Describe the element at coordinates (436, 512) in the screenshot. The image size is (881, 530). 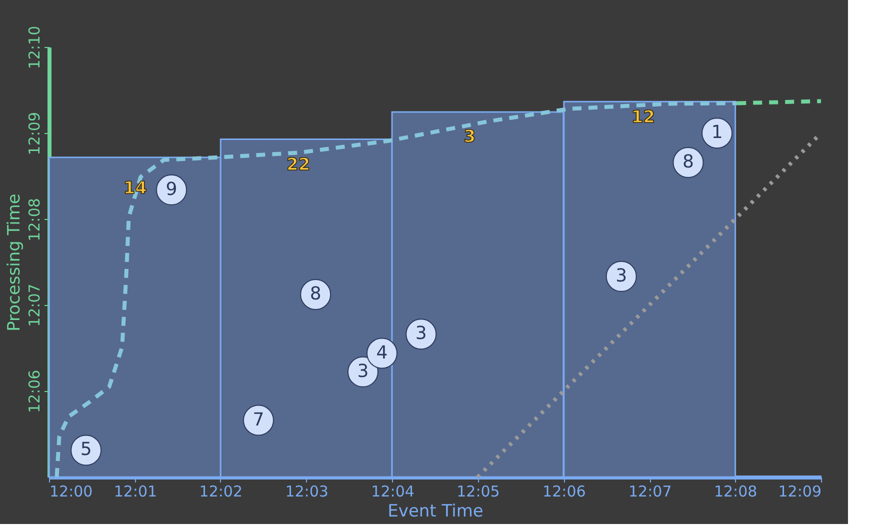
I see `x-axis-title: Event Time` at that location.